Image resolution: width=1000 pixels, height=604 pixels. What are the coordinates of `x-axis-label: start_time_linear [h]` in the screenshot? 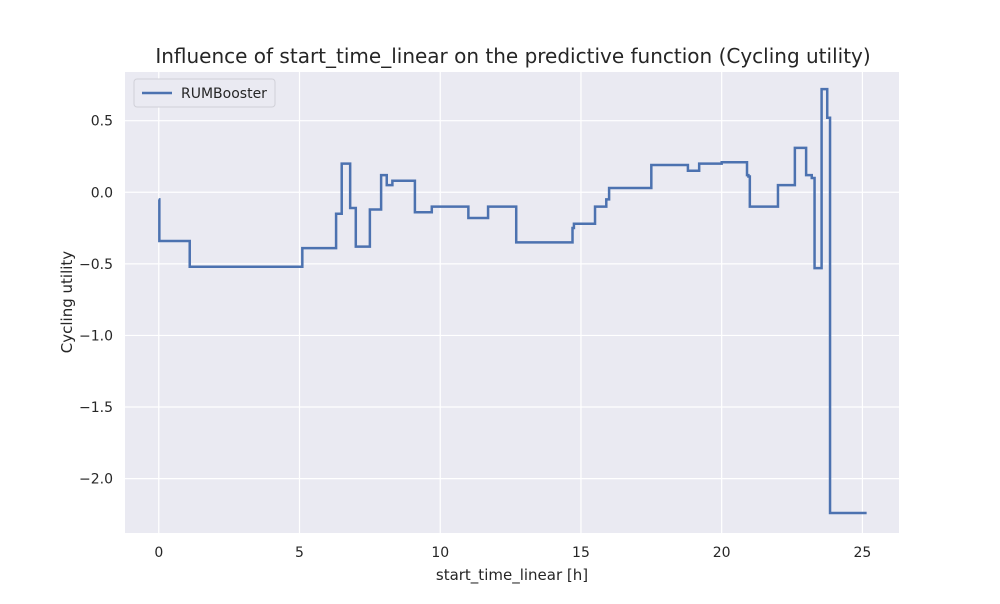 It's located at (512, 575).